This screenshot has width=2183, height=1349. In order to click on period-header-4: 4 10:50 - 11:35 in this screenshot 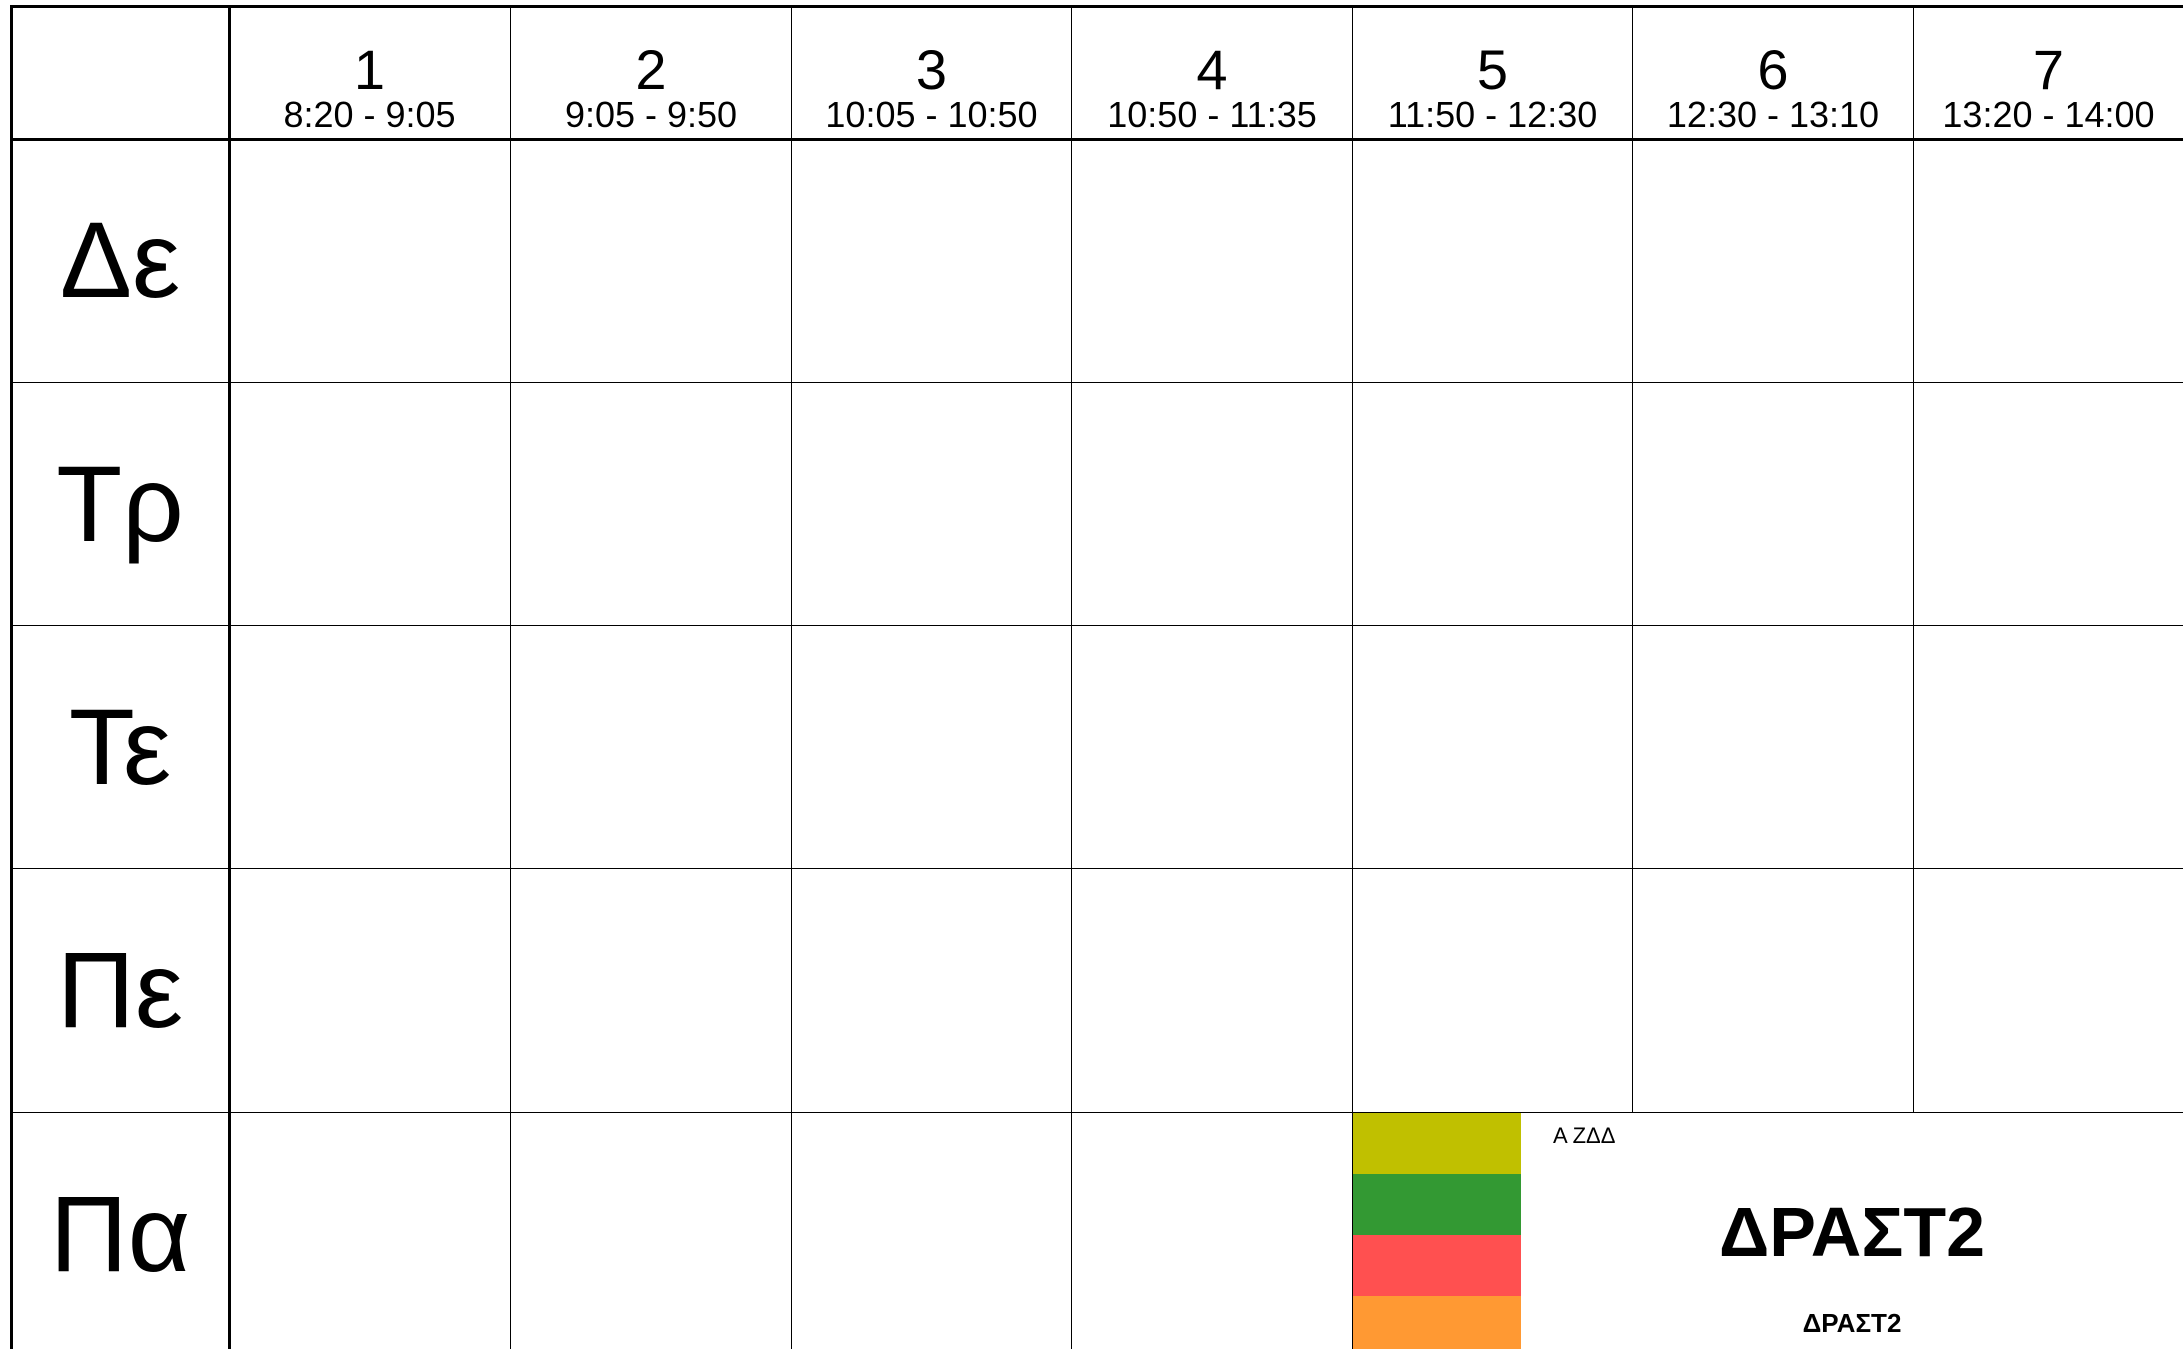, I will do `click(1212, 86)`.